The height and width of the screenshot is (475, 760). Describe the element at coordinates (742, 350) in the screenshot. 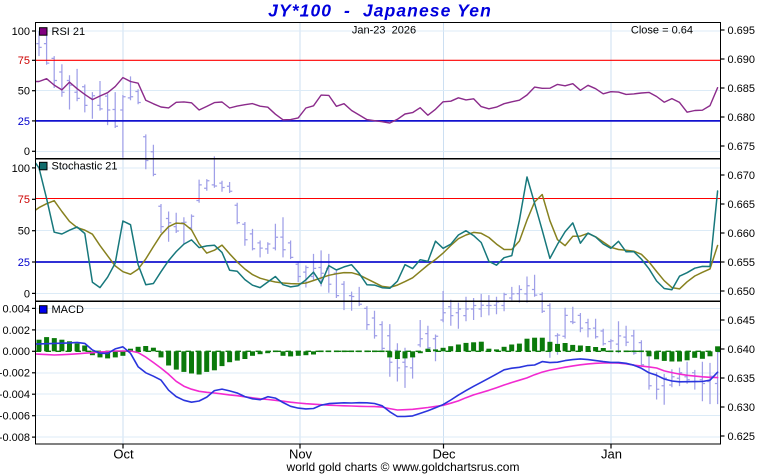

I see `svg-text: 0.640` at that location.